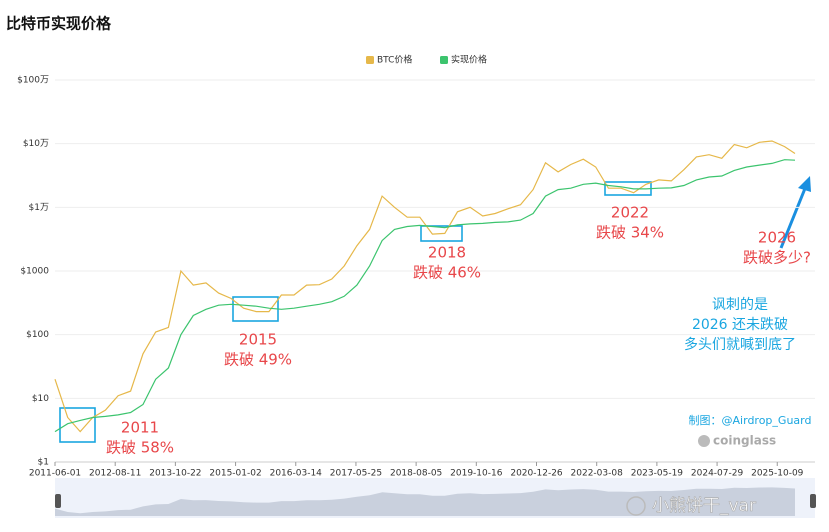  I want to click on annotation: 跌破 58%, so click(140, 448).